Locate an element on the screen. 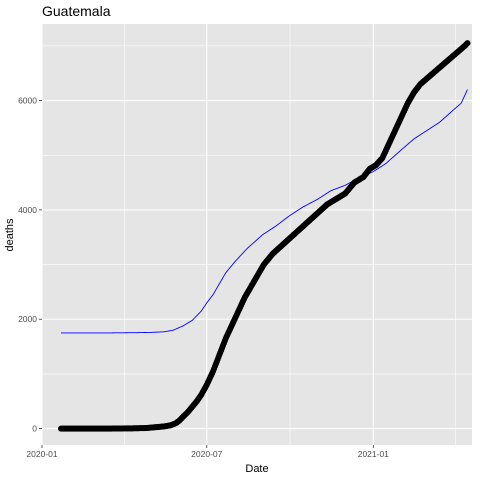  y-tick-label: 0 is located at coordinates (34, 429).